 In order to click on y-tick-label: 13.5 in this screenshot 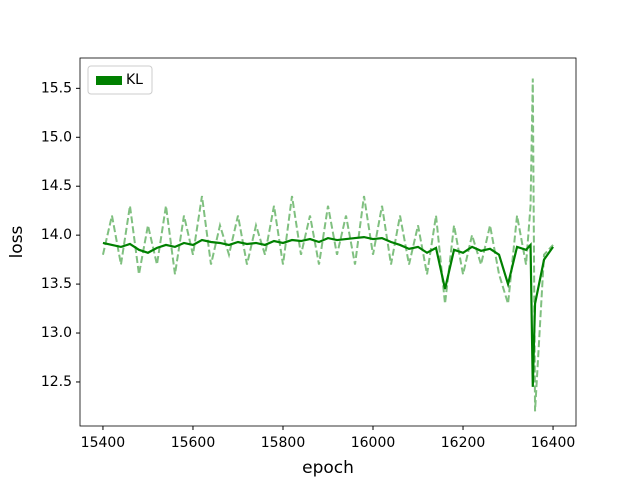, I will do `click(56, 284)`.